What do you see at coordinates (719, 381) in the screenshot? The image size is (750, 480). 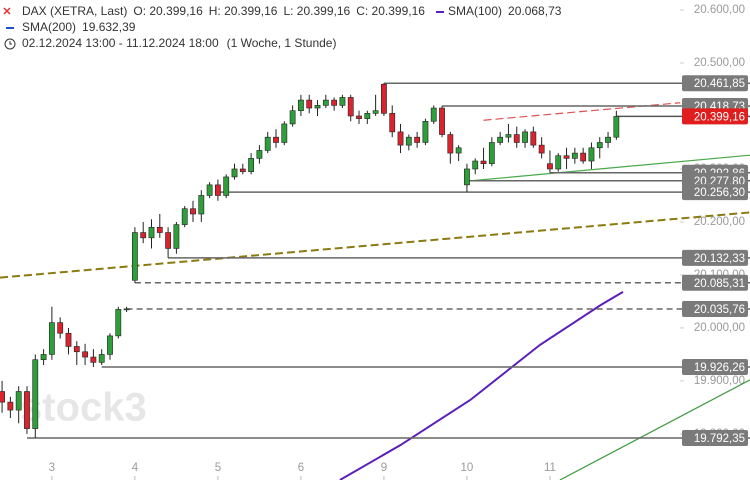 I see `y-tick-label: 19.900,00` at bounding box center [719, 381].